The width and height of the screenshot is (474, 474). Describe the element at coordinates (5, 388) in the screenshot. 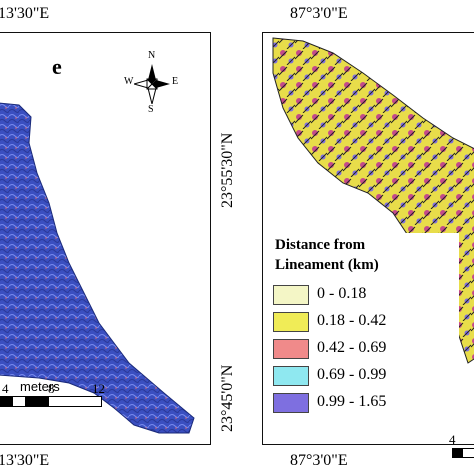

I see `scale-tick-4: 4` at that location.